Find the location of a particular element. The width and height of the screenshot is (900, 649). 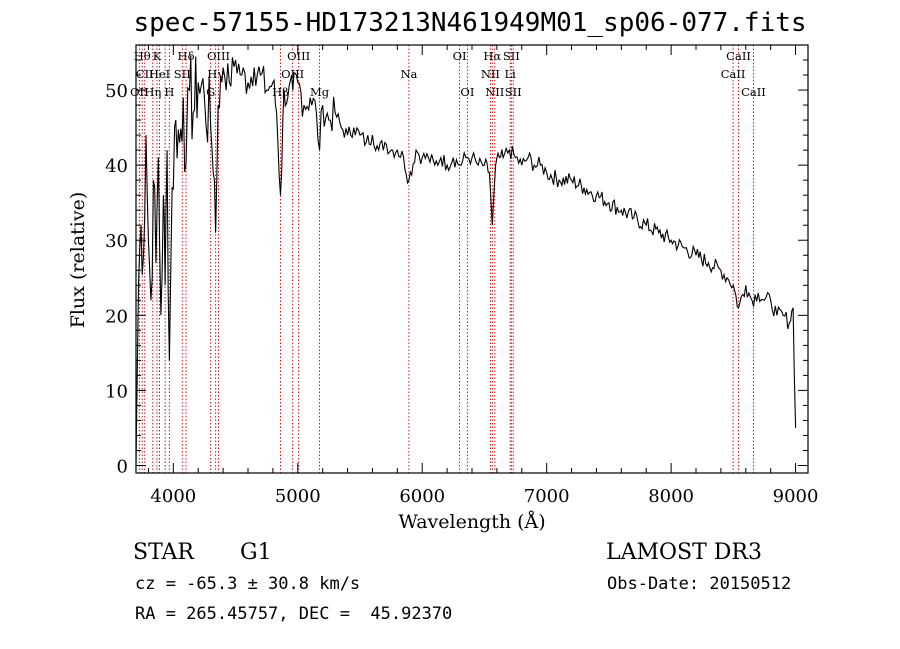

y-tick-label: 50 is located at coordinates (116, 91).